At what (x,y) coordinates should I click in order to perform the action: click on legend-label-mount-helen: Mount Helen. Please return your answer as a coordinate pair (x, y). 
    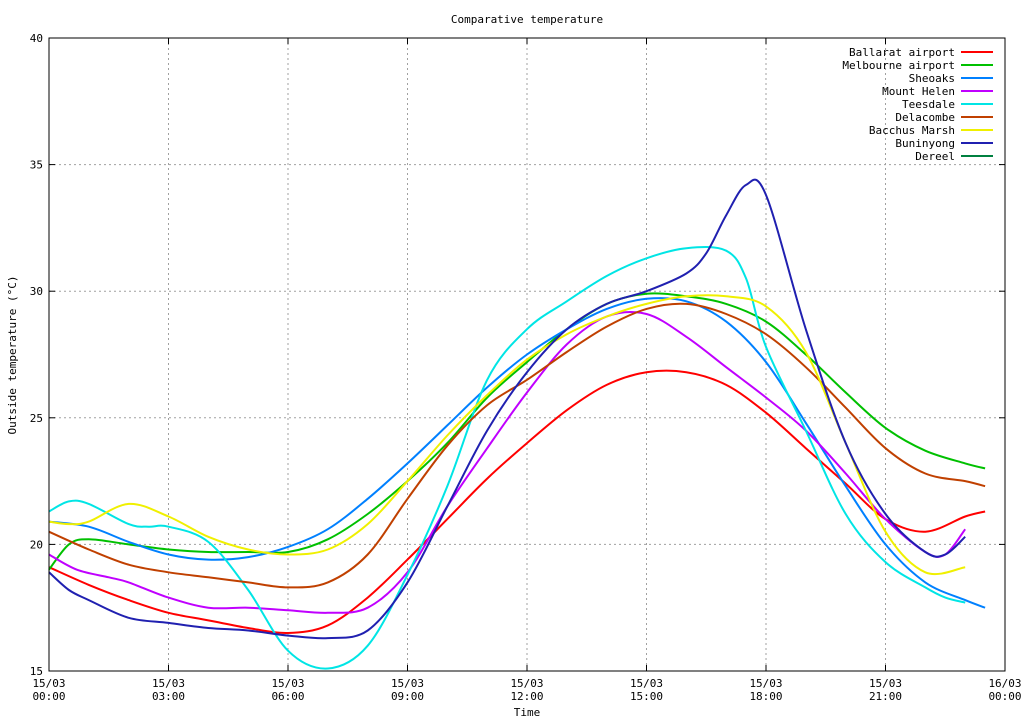
    Looking at the image, I should click on (918, 91).